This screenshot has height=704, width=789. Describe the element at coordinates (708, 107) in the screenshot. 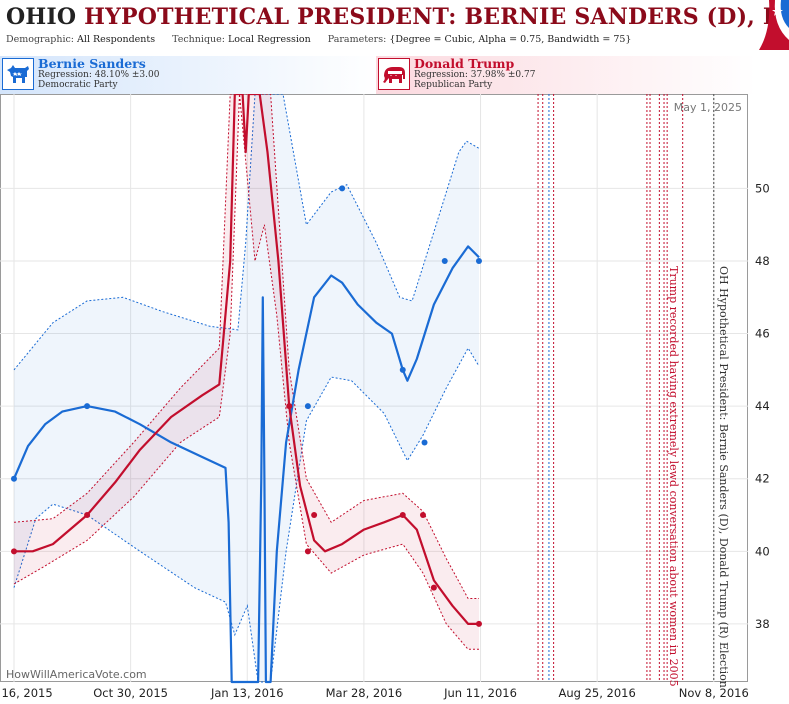

I see `date-stamp: May 1, 2025` at that location.